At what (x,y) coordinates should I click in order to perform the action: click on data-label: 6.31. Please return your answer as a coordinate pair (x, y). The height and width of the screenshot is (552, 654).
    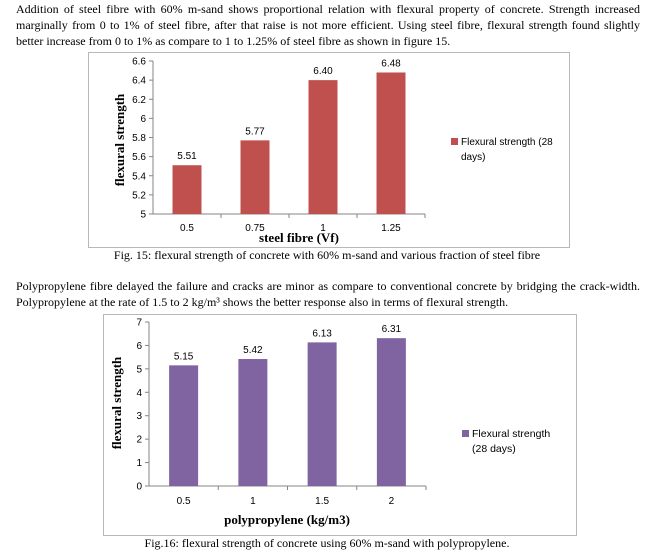
    Looking at the image, I should click on (392, 329).